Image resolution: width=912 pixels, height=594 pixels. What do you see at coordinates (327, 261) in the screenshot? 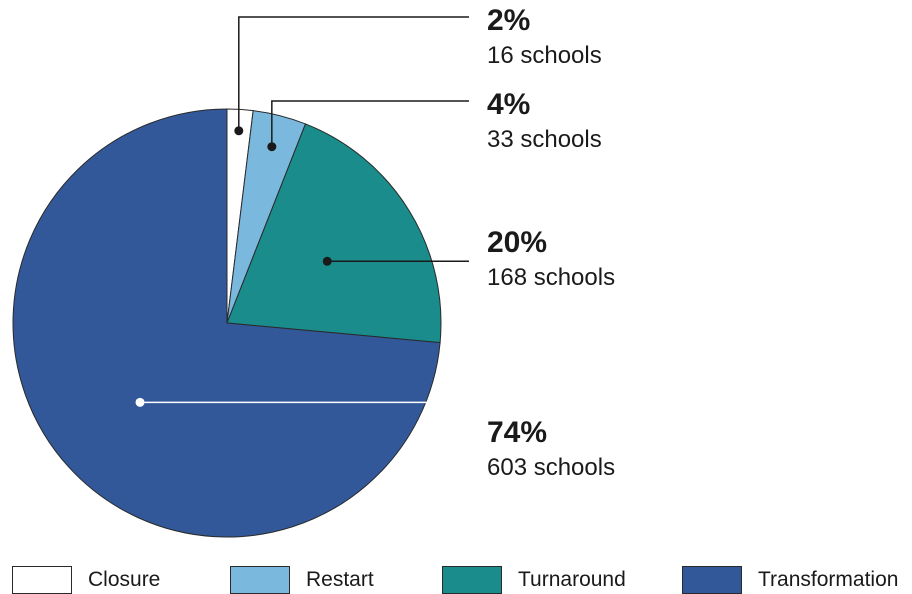
I see `leader-dot-turnaround` at bounding box center [327, 261].